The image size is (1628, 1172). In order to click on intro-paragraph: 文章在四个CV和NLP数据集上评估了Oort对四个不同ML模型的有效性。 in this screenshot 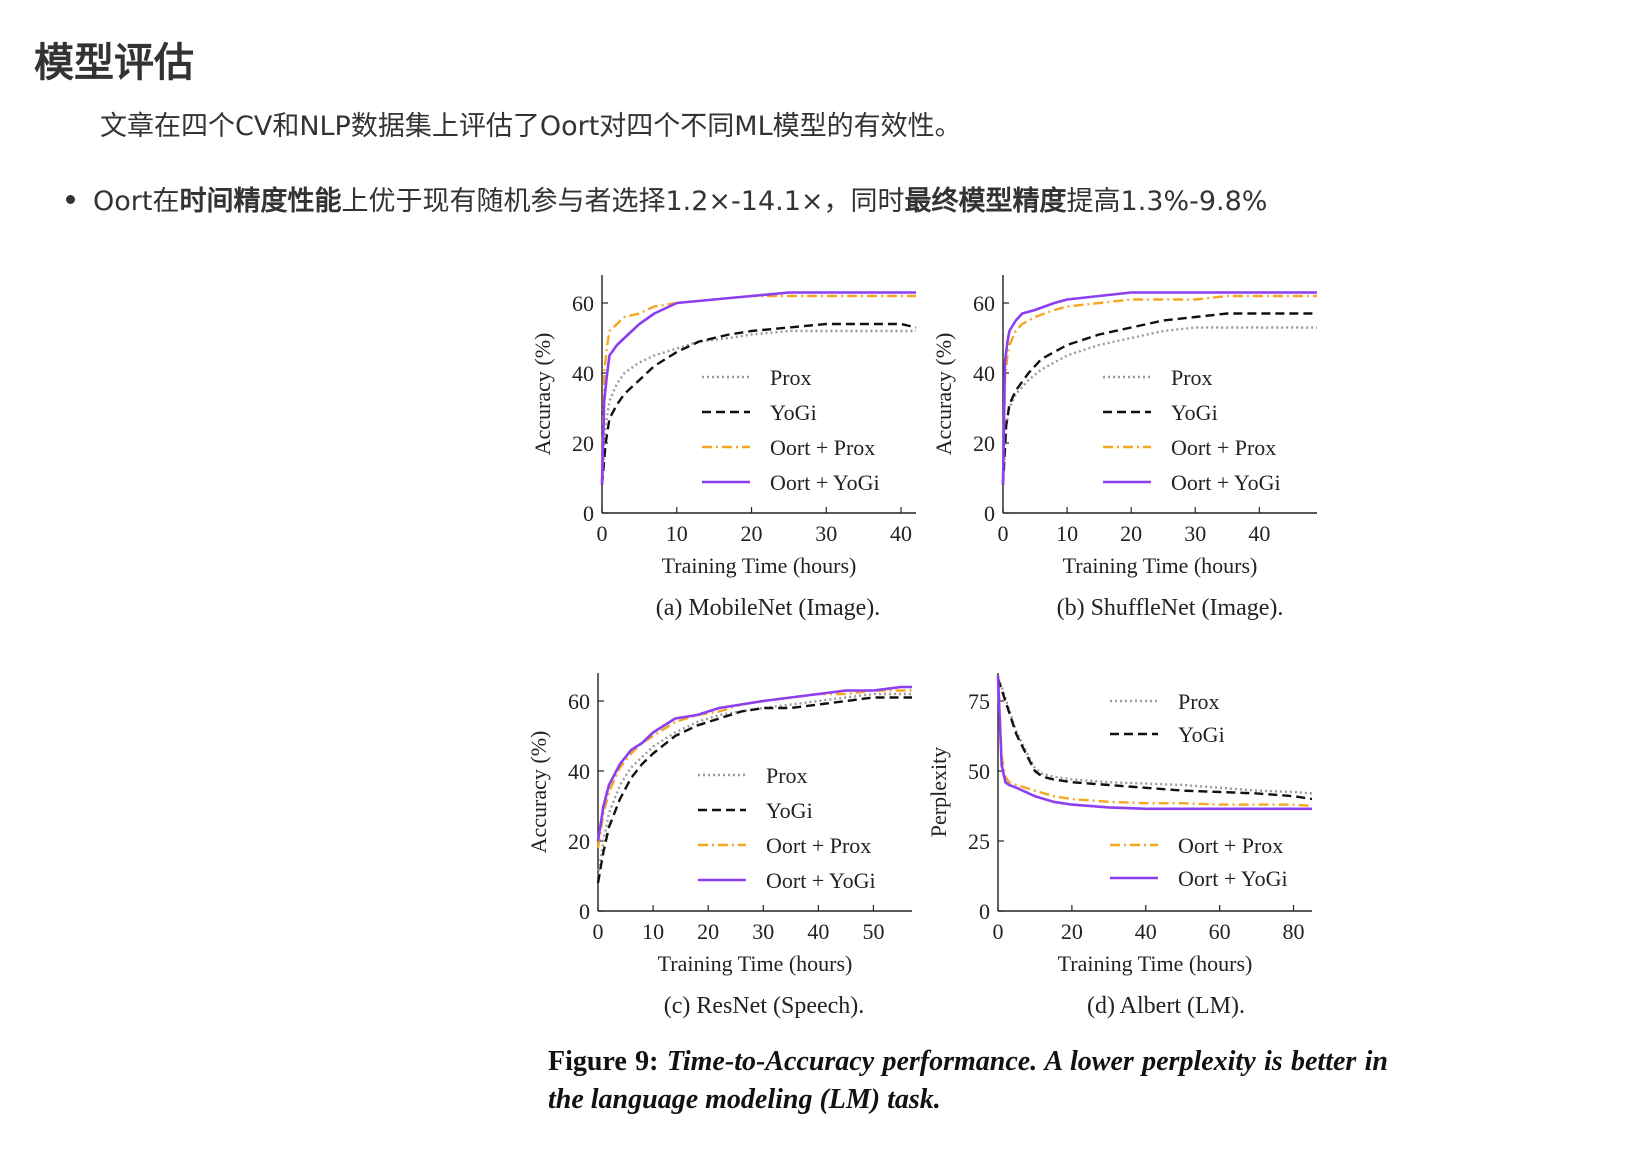, I will do `click(531, 126)`.